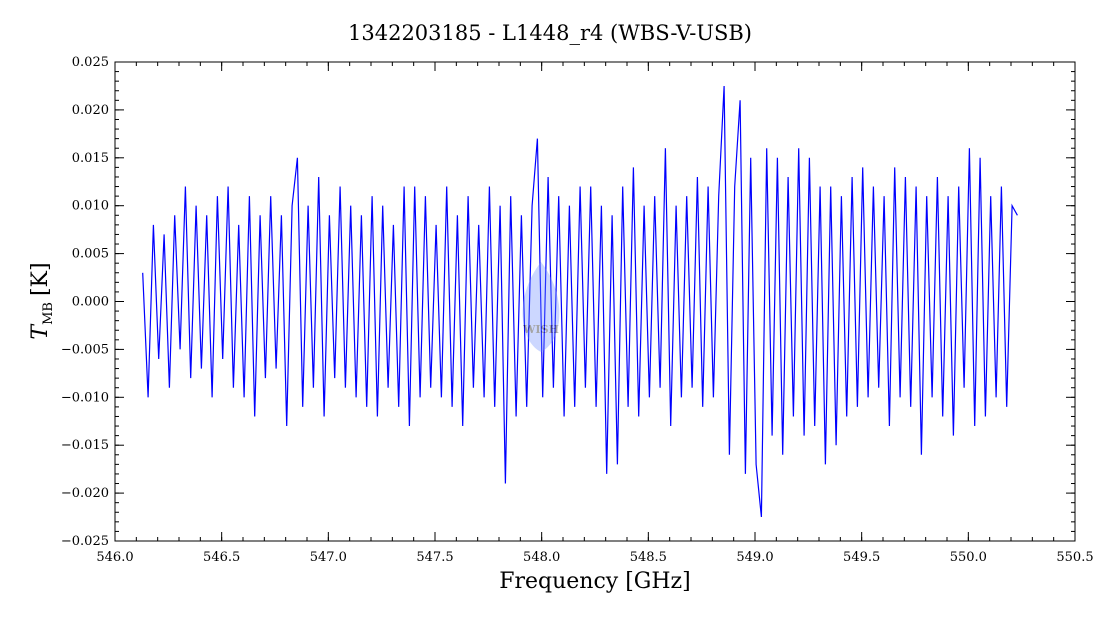 The image size is (1099, 622). What do you see at coordinates (541, 307) in the screenshot?
I see `wish-watermark: WISH` at bounding box center [541, 307].